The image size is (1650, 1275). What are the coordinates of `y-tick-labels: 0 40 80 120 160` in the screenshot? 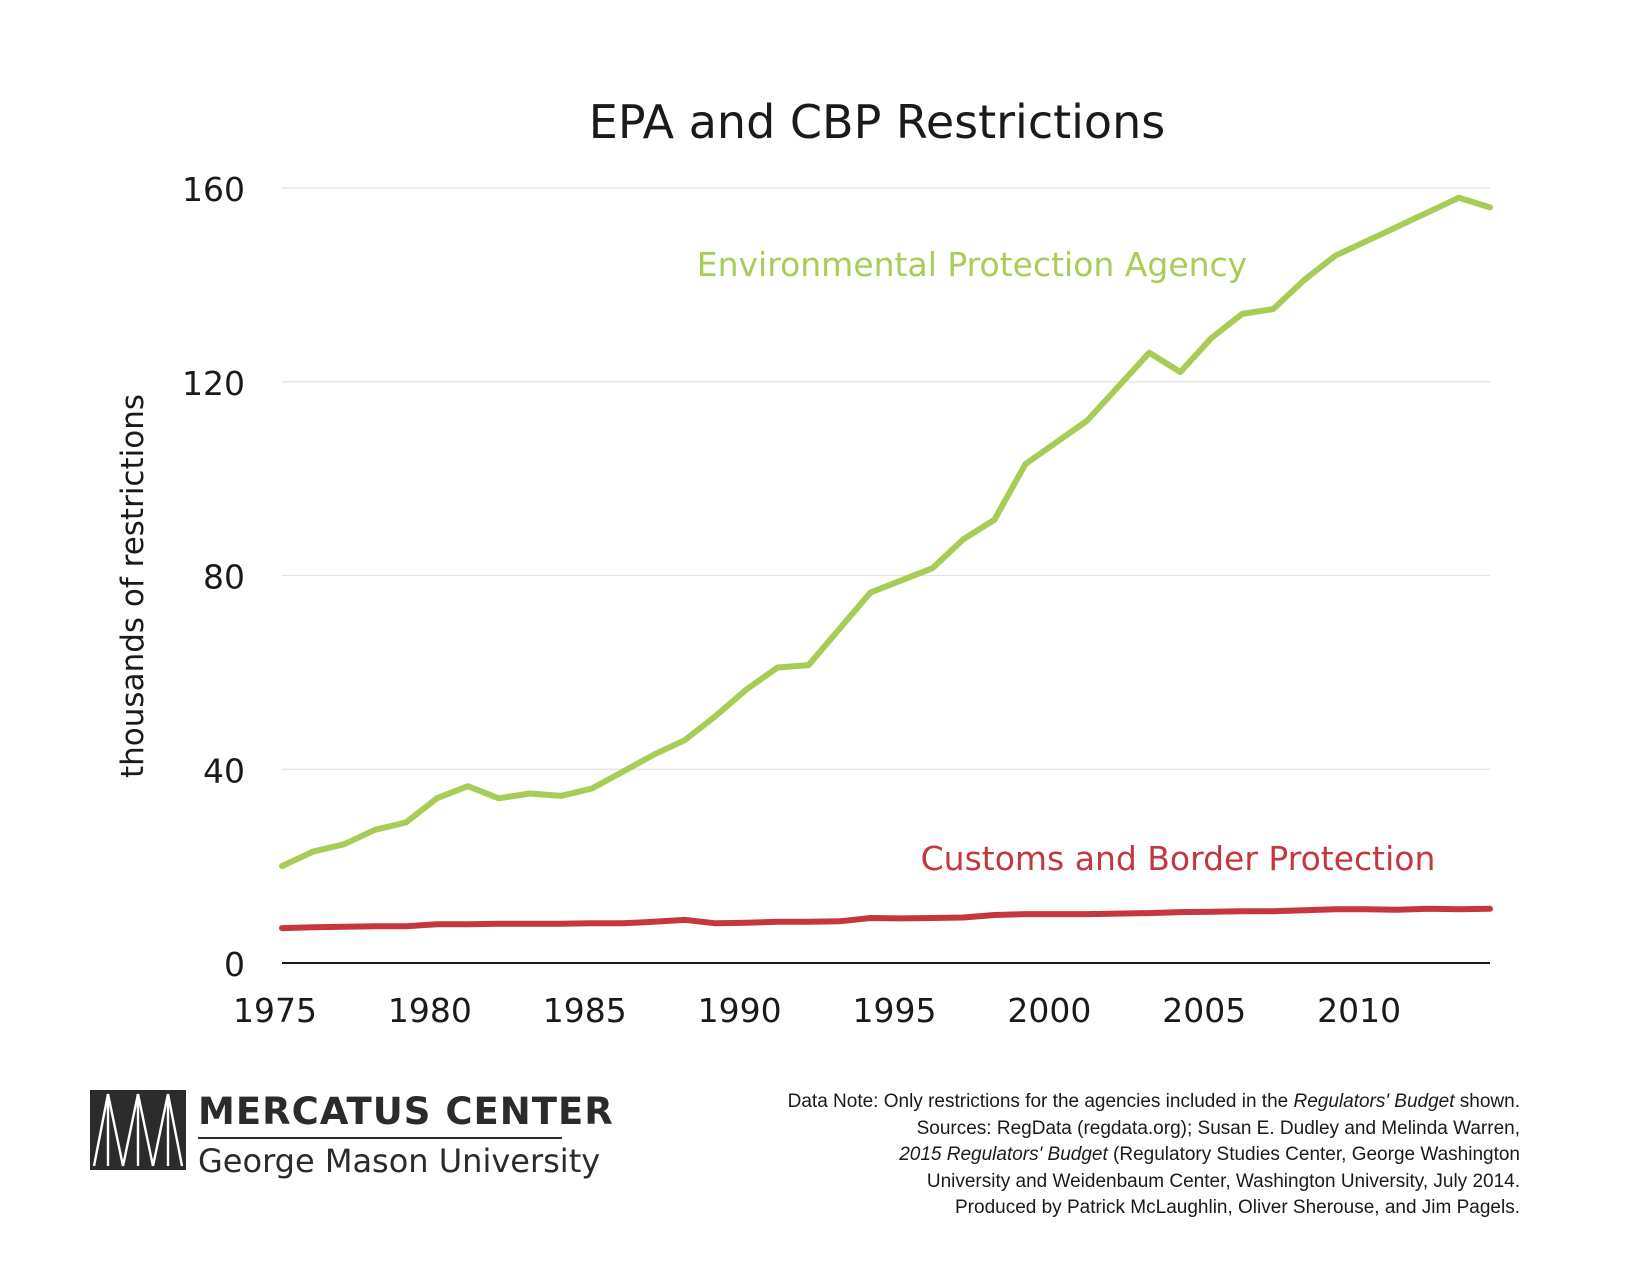 It's located at (213, 577).